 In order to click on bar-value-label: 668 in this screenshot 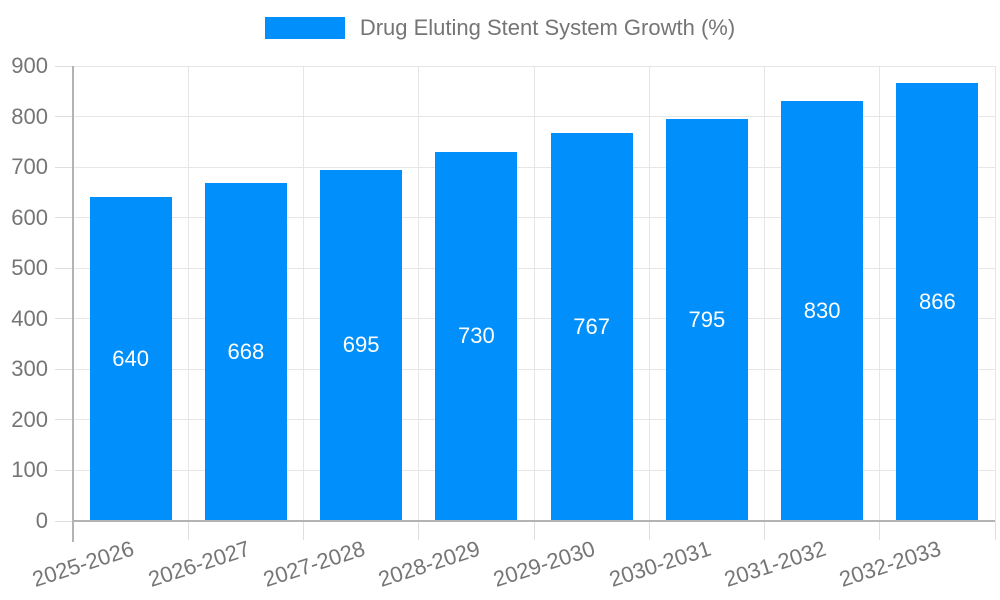, I will do `click(246, 352)`.